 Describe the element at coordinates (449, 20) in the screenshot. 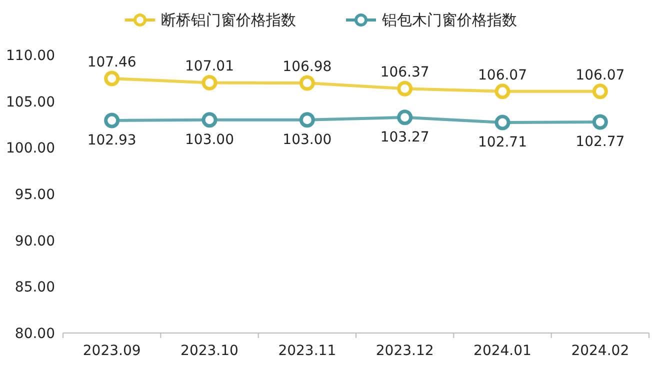

I see `legend-label: 铝包木门窗价格指数` at that location.